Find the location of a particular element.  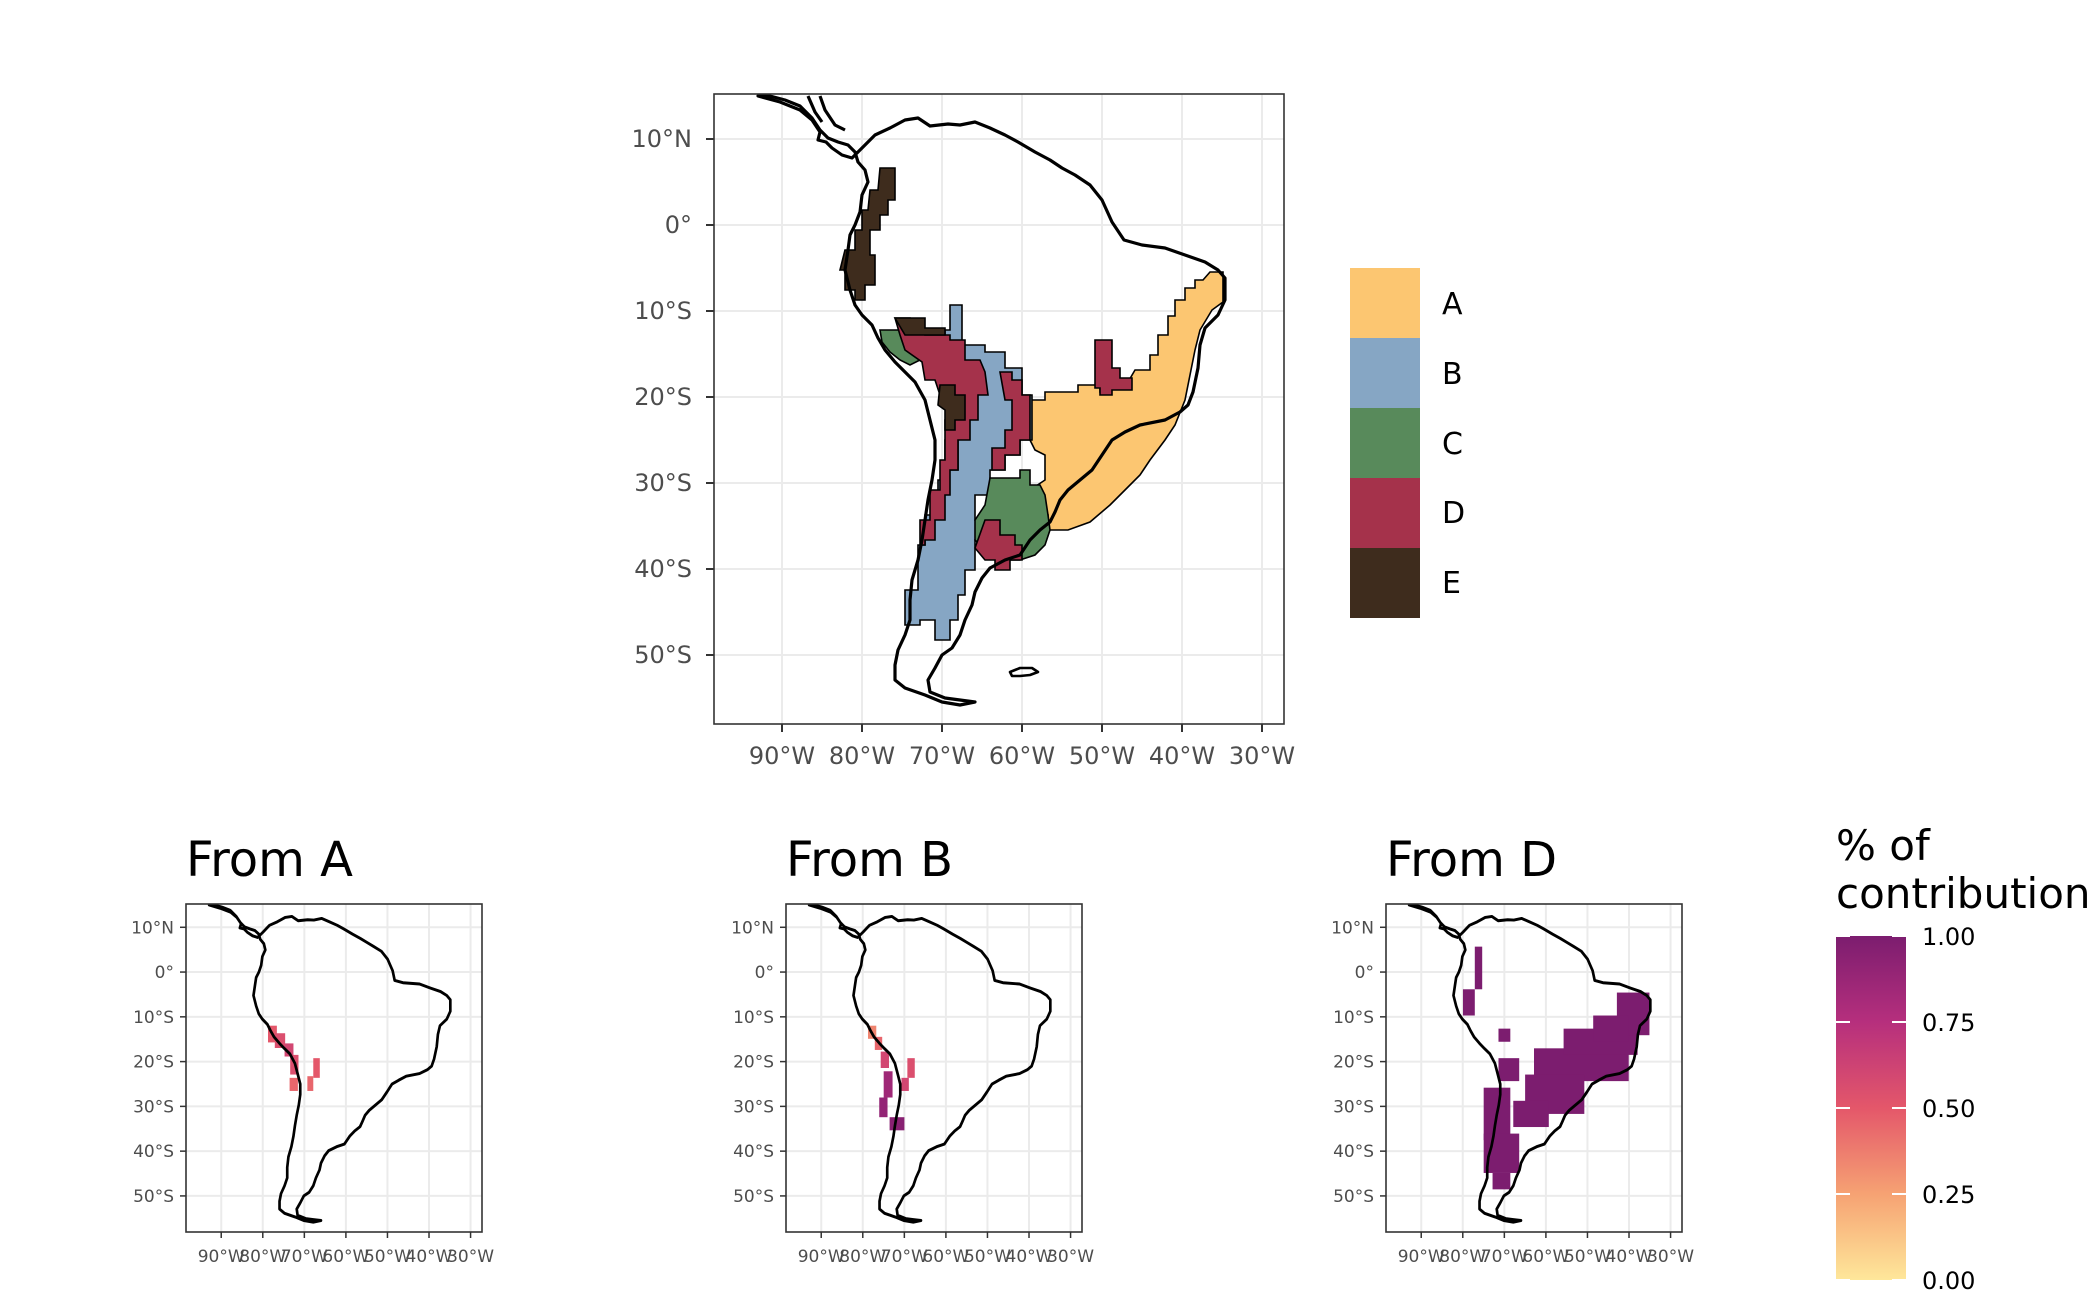

region-d-east is located at coordinates (1011, 421).